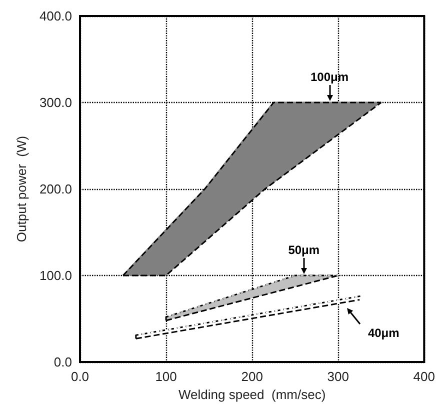  Describe the element at coordinates (55, 189) in the screenshot. I see `y-tick-label: 200.0` at that location.